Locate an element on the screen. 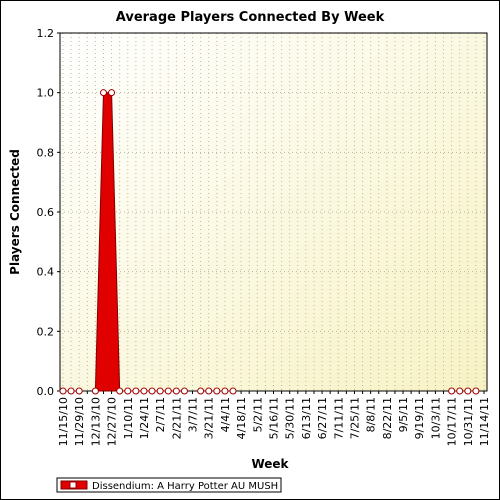 The height and width of the screenshot is (500, 500). x-tick-label: 5/16/11 is located at coordinates (274, 418).